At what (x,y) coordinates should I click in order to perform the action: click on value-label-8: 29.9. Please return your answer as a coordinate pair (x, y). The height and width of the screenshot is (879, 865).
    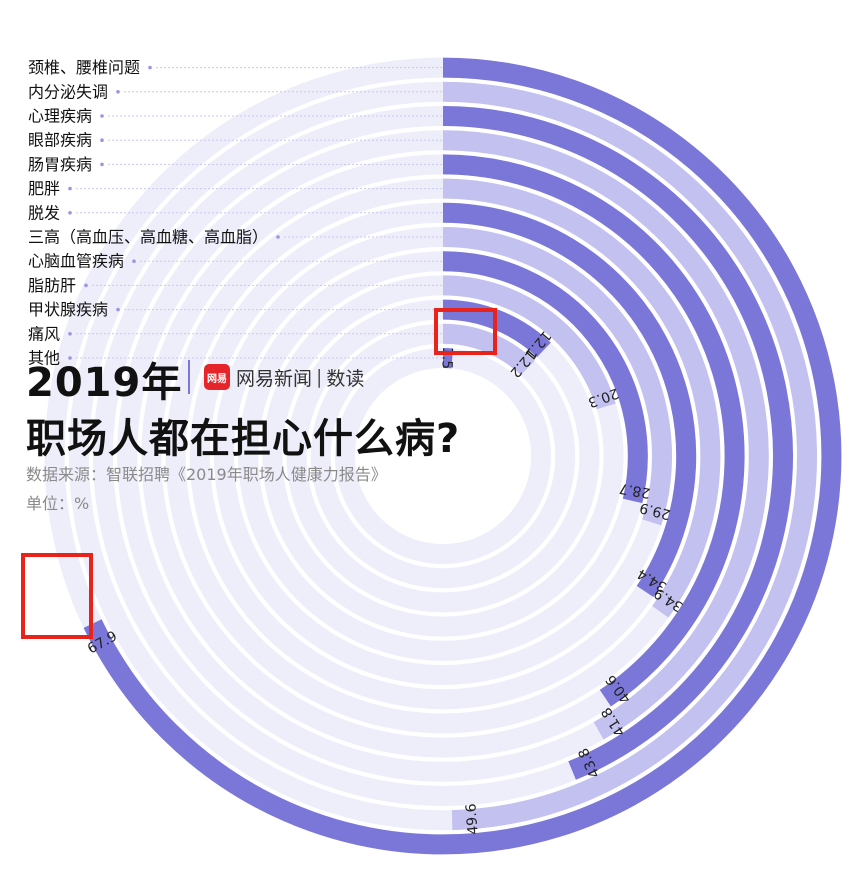
    Looking at the image, I should click on (655, 510).